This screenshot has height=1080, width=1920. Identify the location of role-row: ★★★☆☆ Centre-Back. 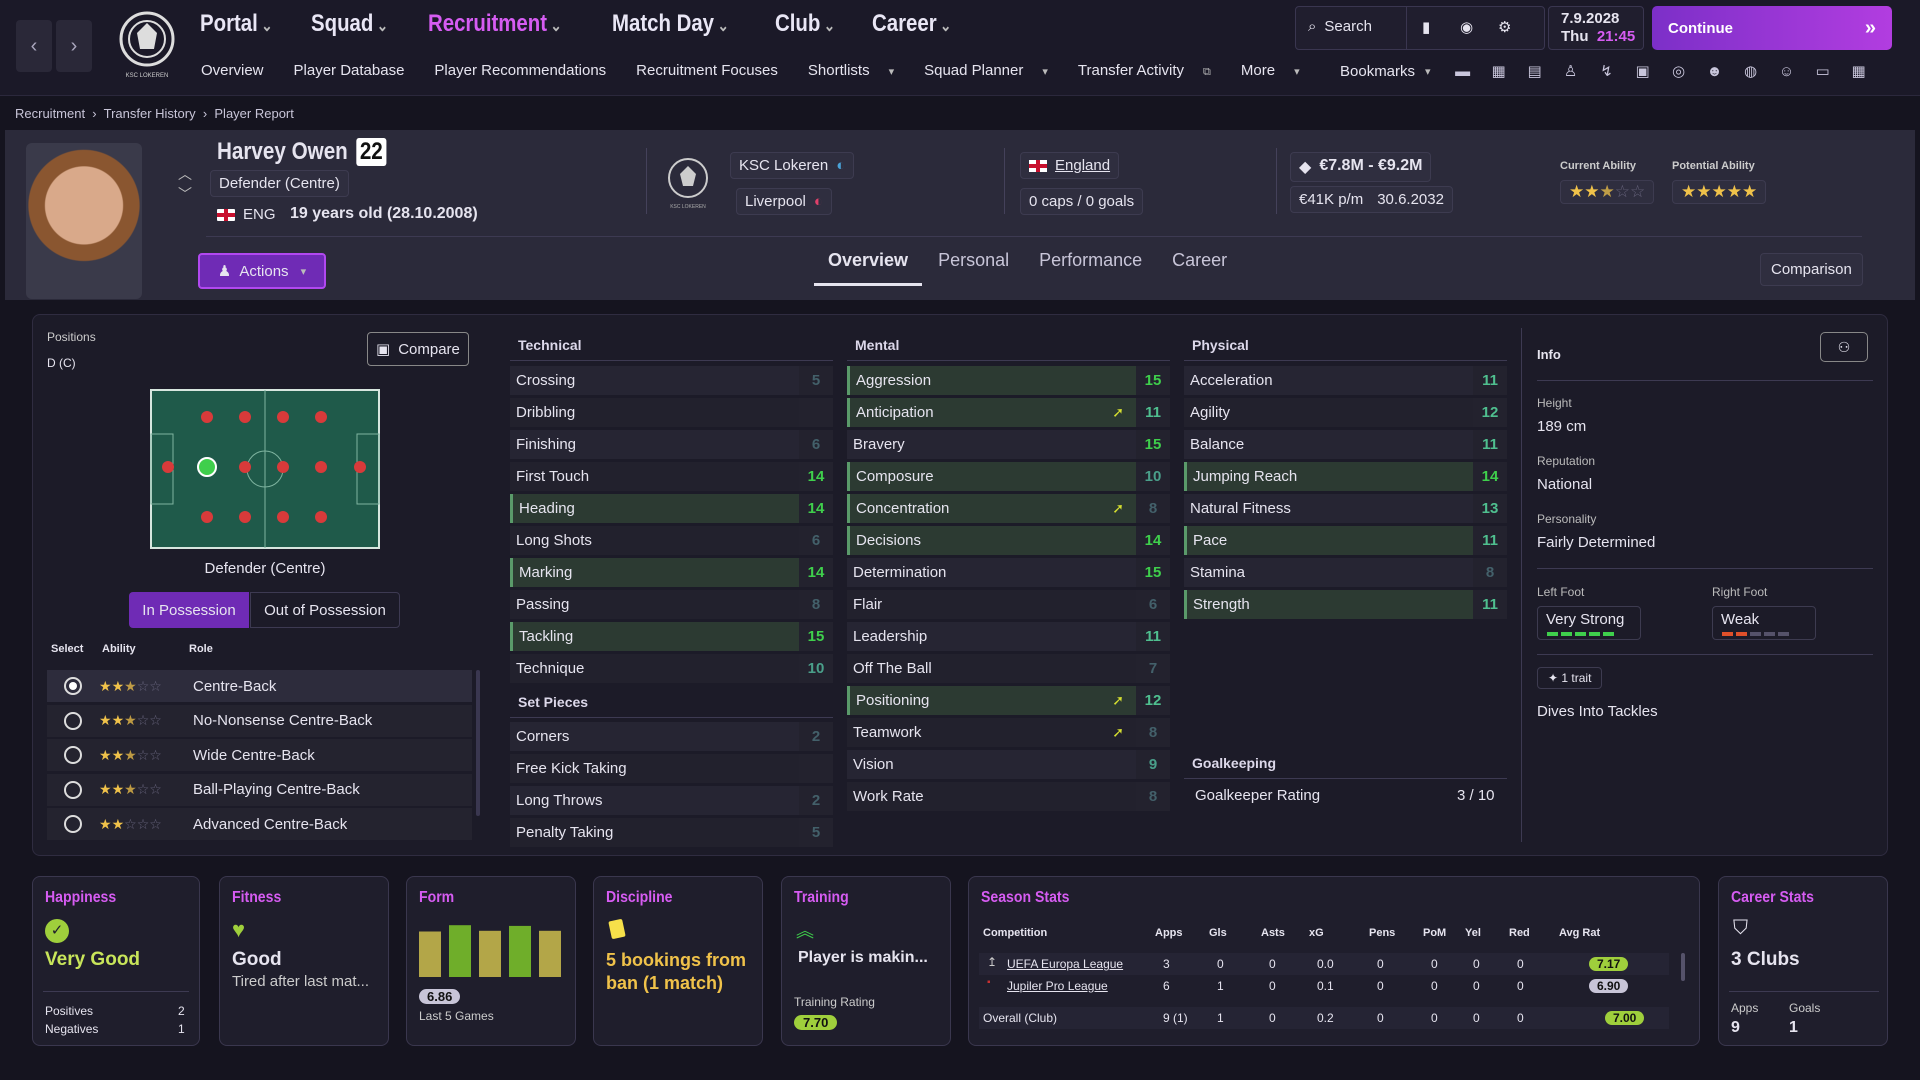
(259, 686).